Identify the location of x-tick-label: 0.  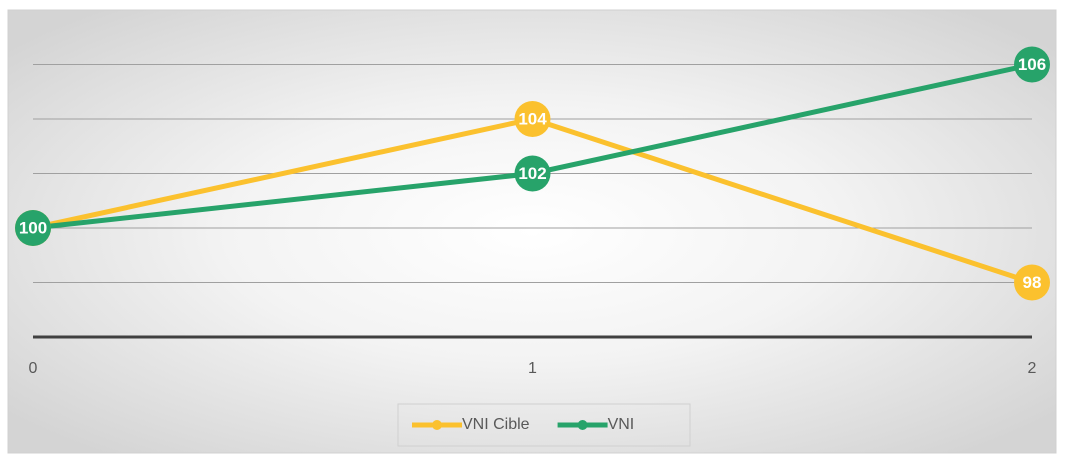
(33, 368).